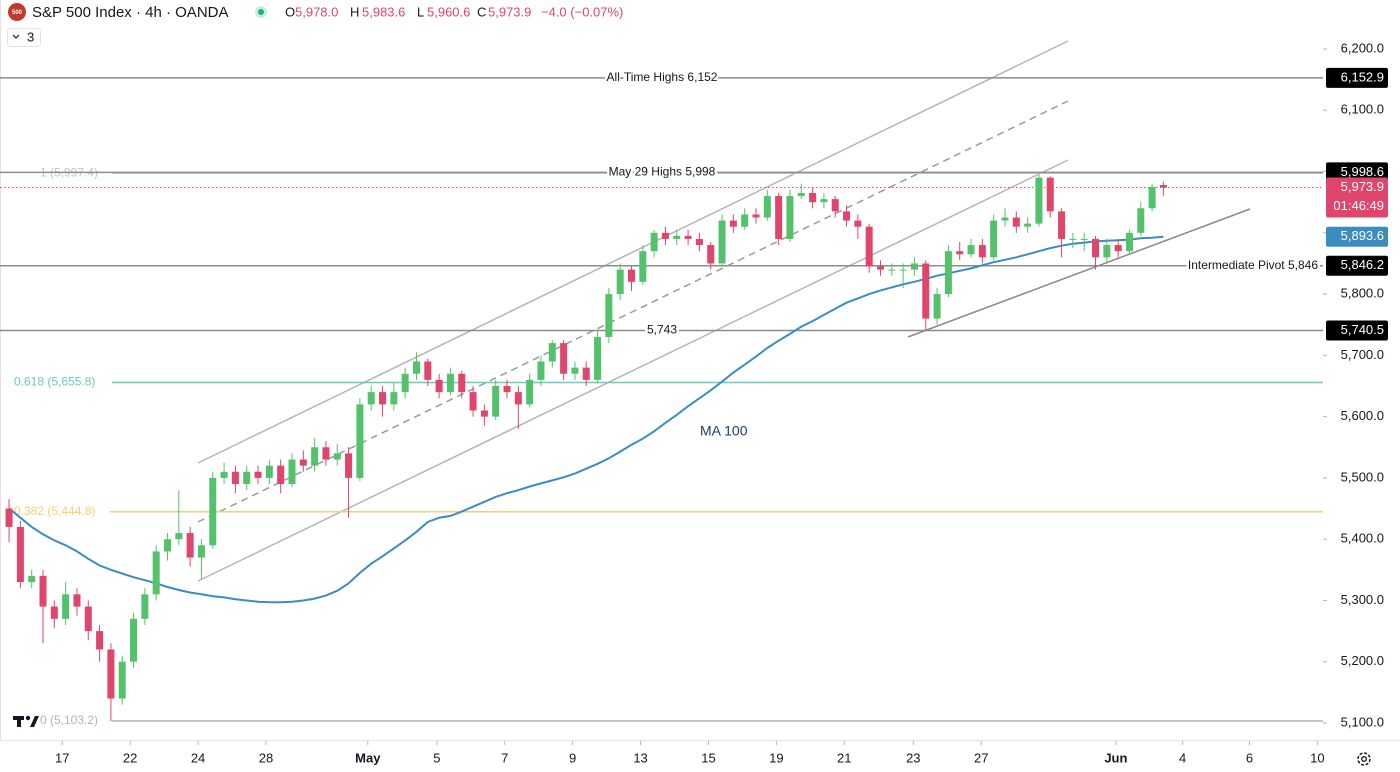 The height and width of the screenshot is (772, 1400). Describe the element at coordinates (436, 757) in the screenshot. I see `x-tick-label: 5` at that location.